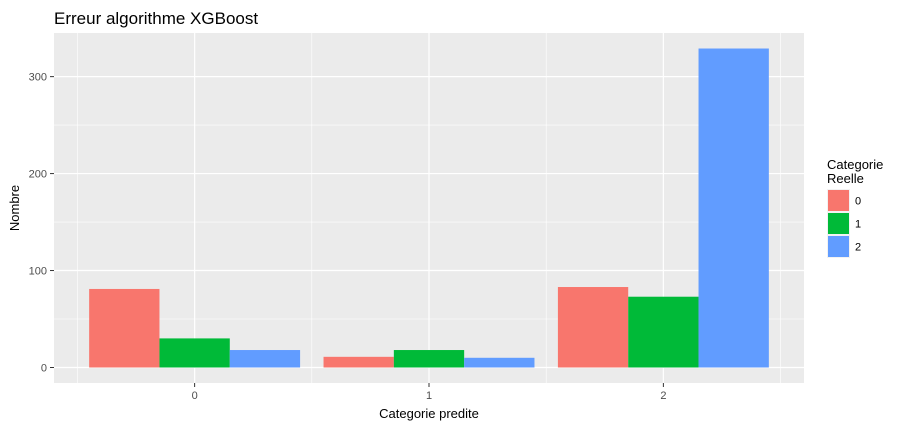 The width and height of the screenshot is (905, 430). Describe the element at coordinates (265, 359) in the screenshot. I see `bar-cat0-series2` at that location.